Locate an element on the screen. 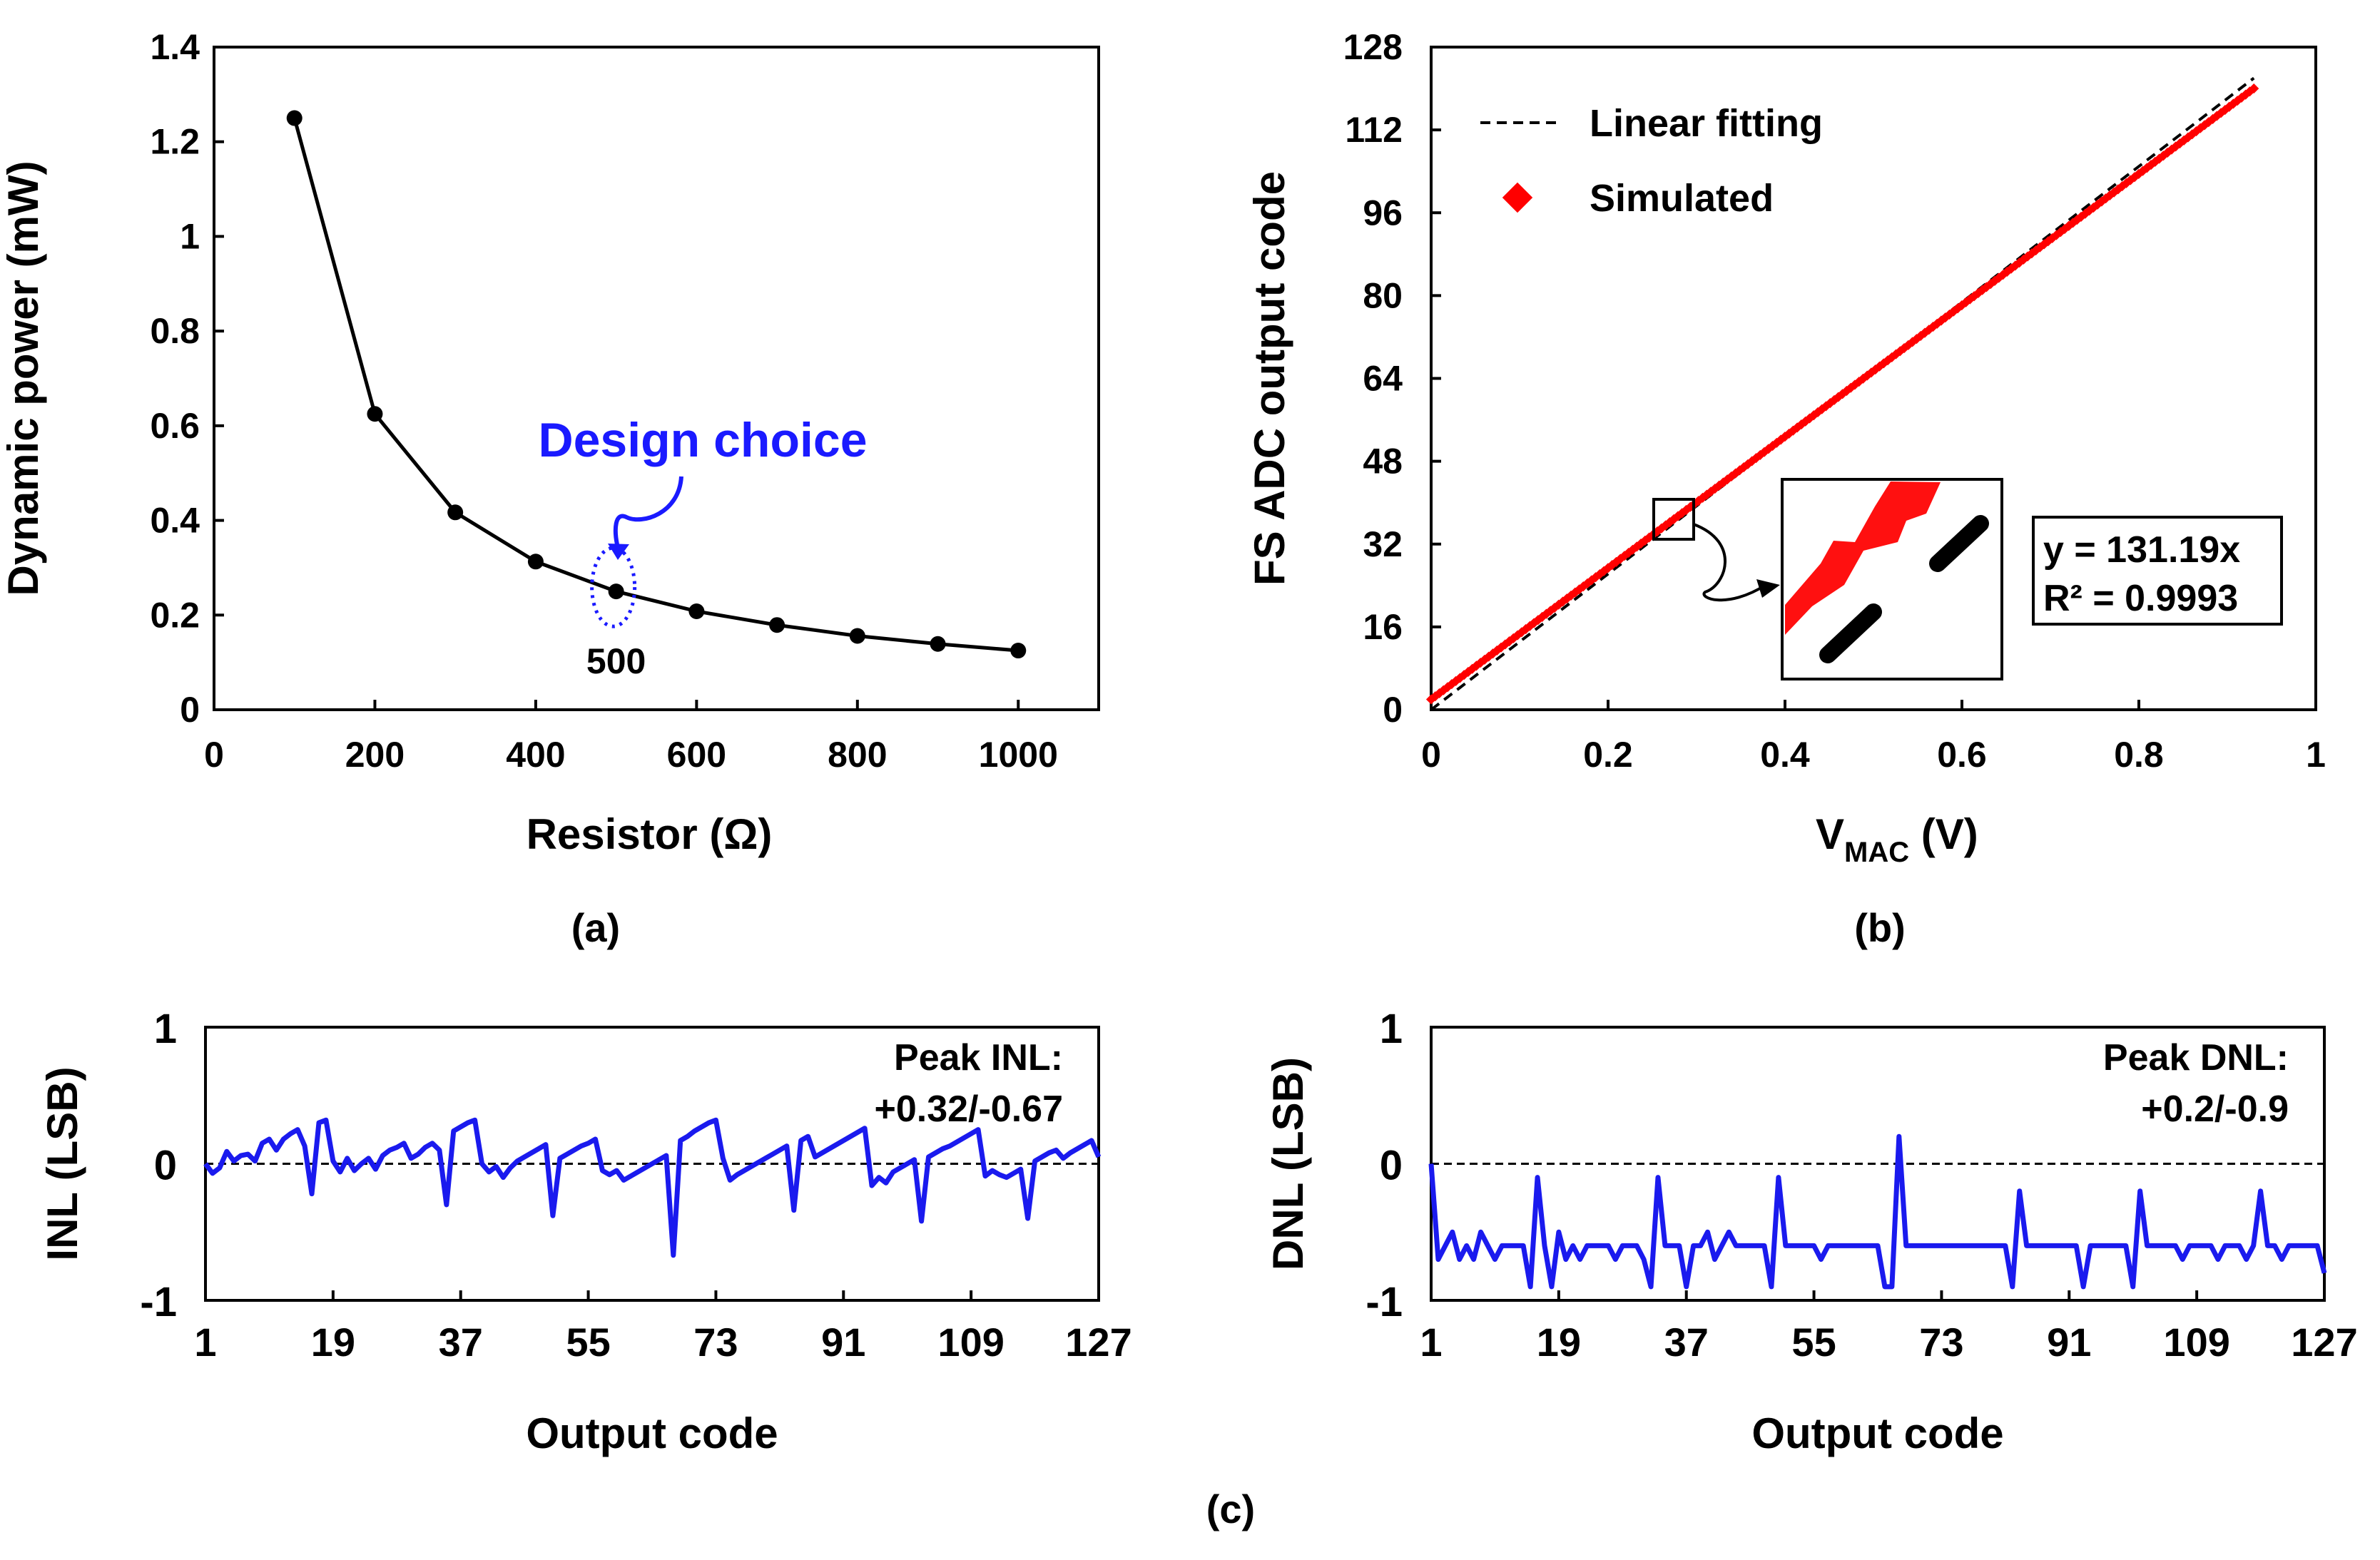 The image size is (2380, 1560). y-tick-label: 16 is located at coordinates (1383, 627).